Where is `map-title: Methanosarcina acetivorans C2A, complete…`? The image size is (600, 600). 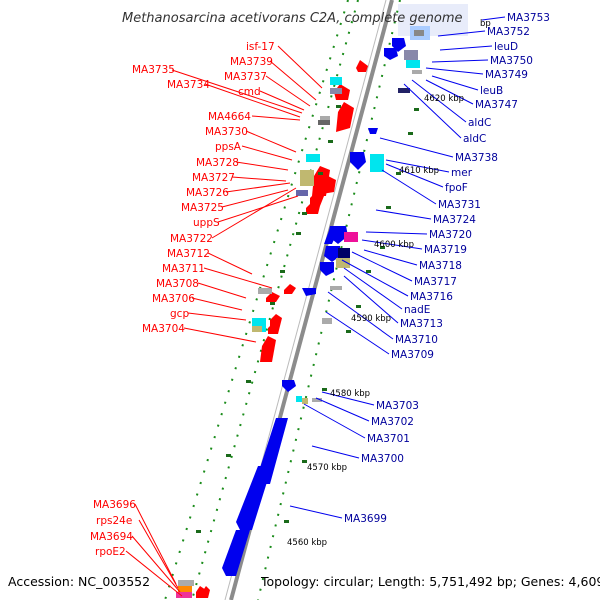
map-title: Methanosarcina acetivorans C2A, complete… is located at coordinates (292, 18).